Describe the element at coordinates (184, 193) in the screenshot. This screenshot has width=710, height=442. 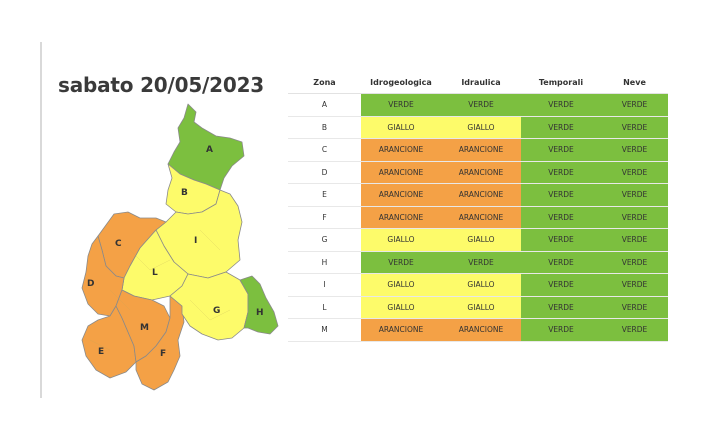
I see `map-label-b: B` at that location.